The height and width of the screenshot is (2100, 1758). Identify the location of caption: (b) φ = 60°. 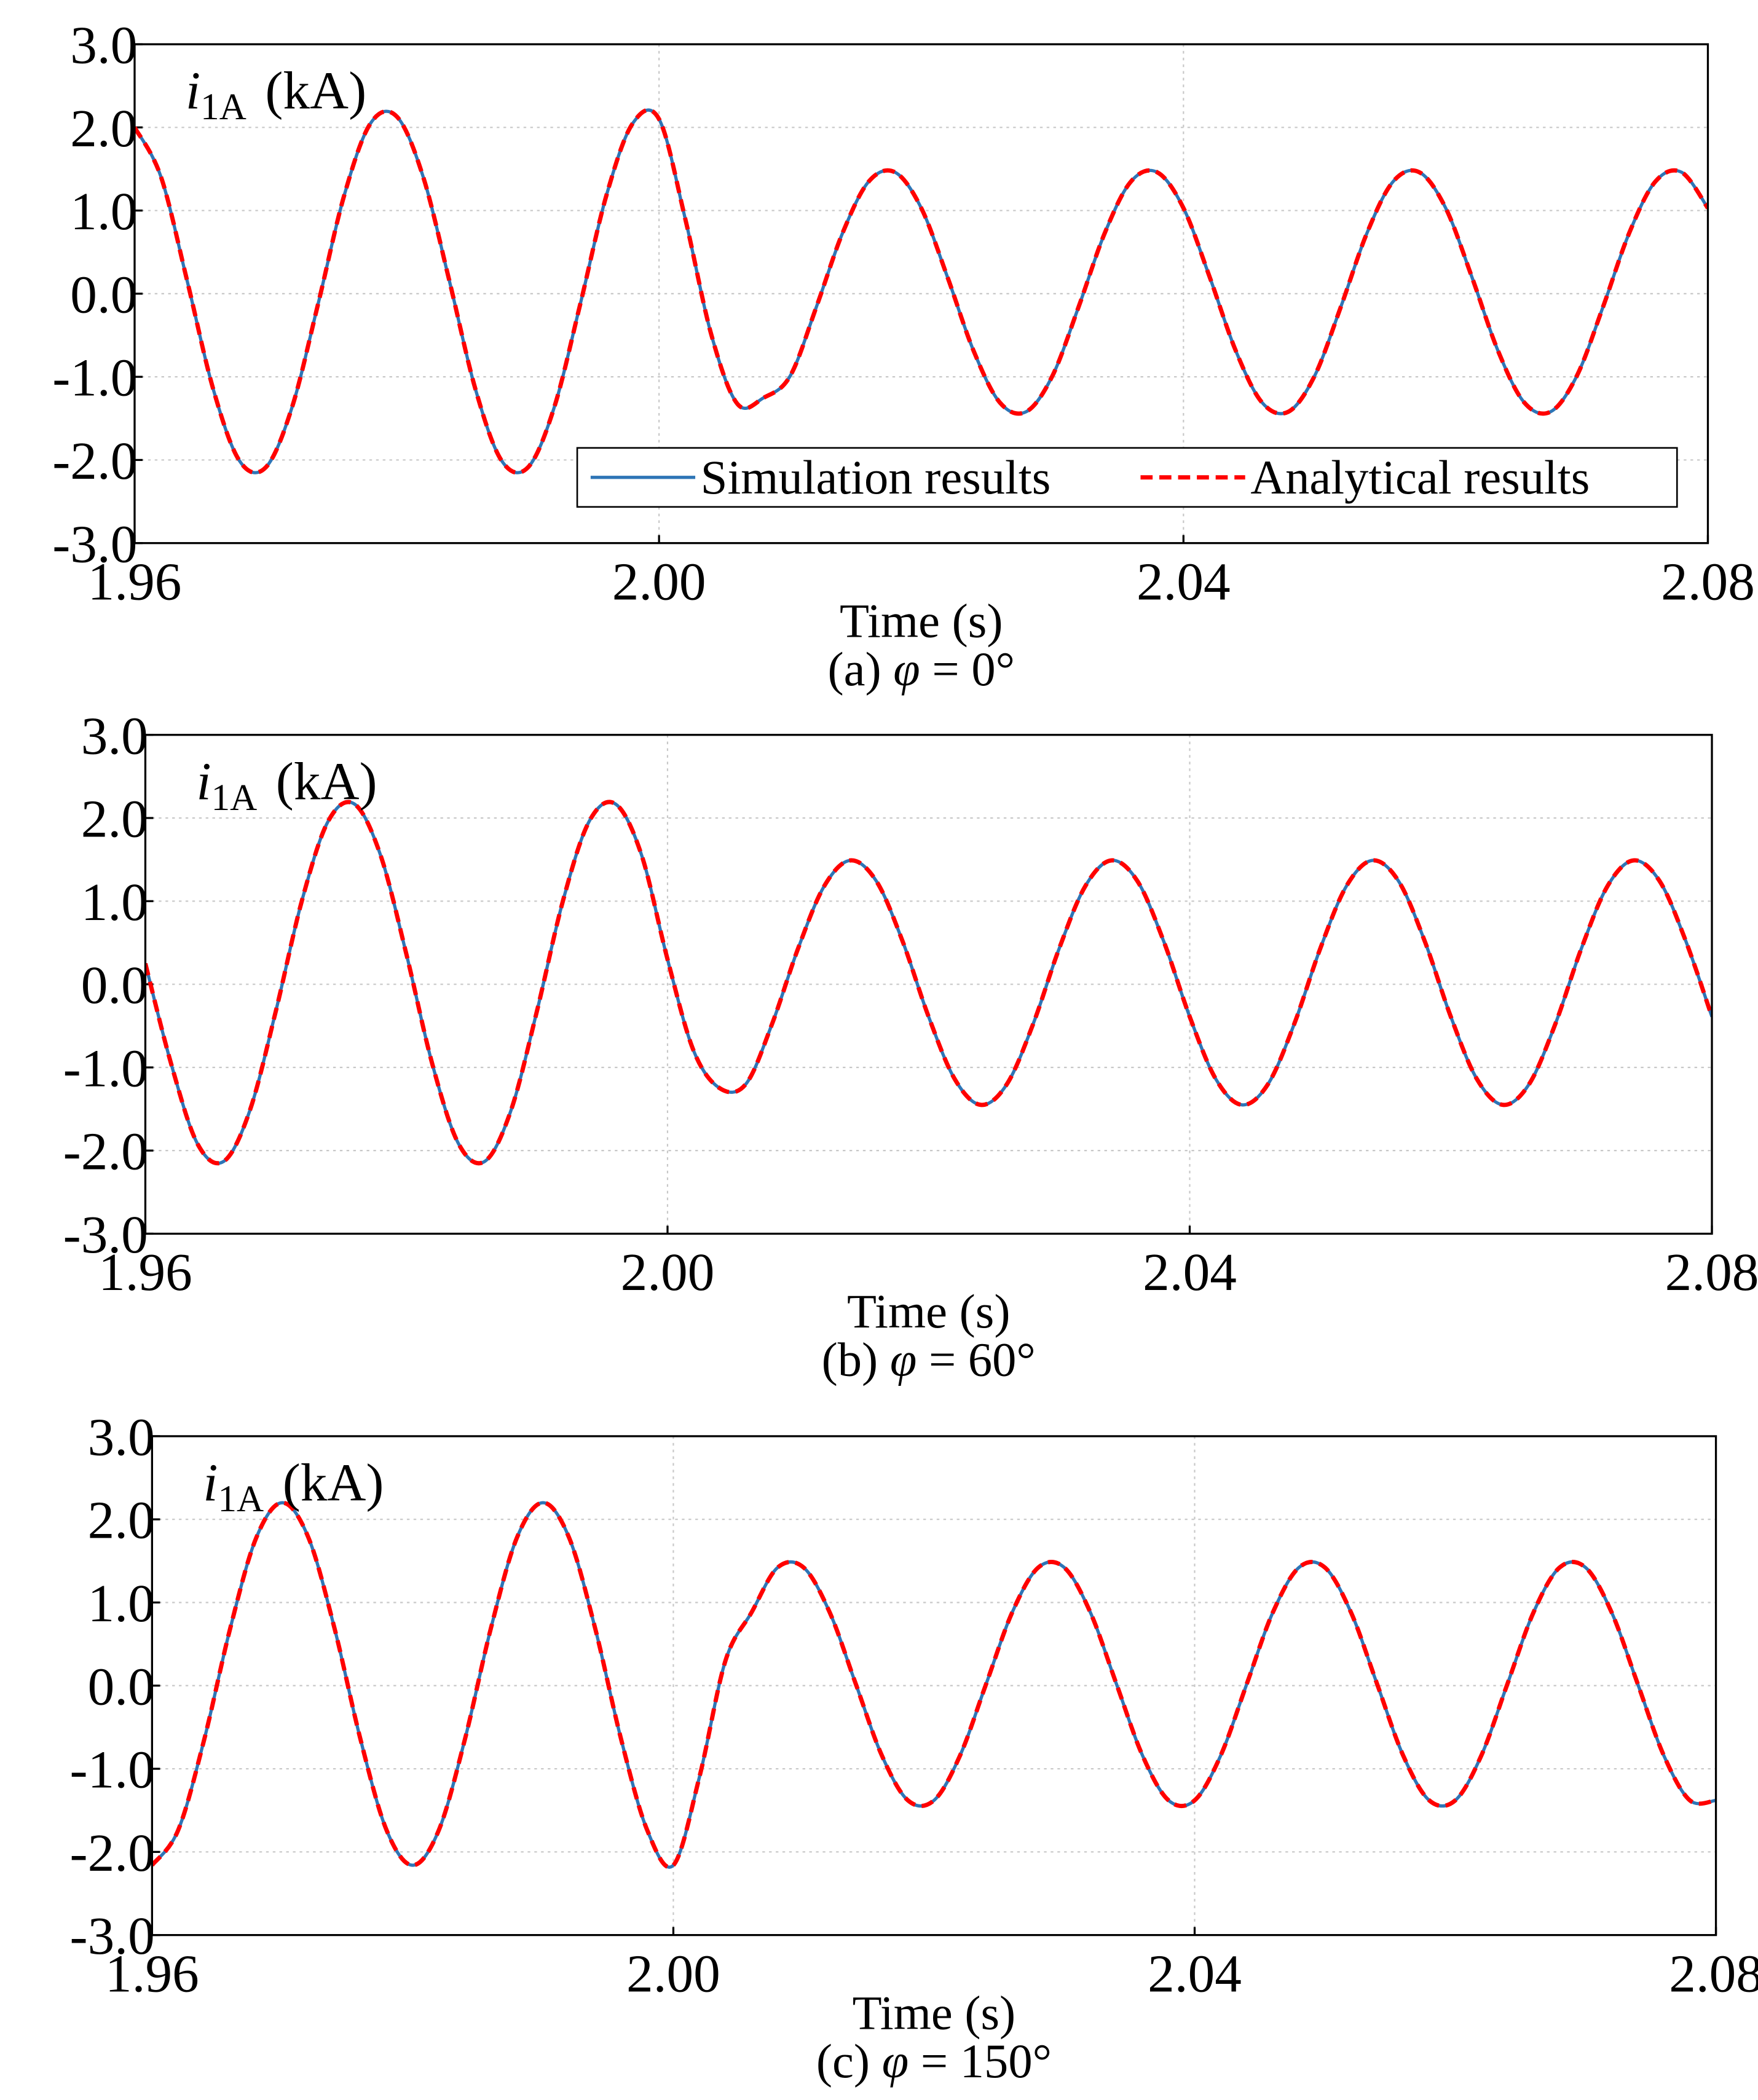
(929, 1359).